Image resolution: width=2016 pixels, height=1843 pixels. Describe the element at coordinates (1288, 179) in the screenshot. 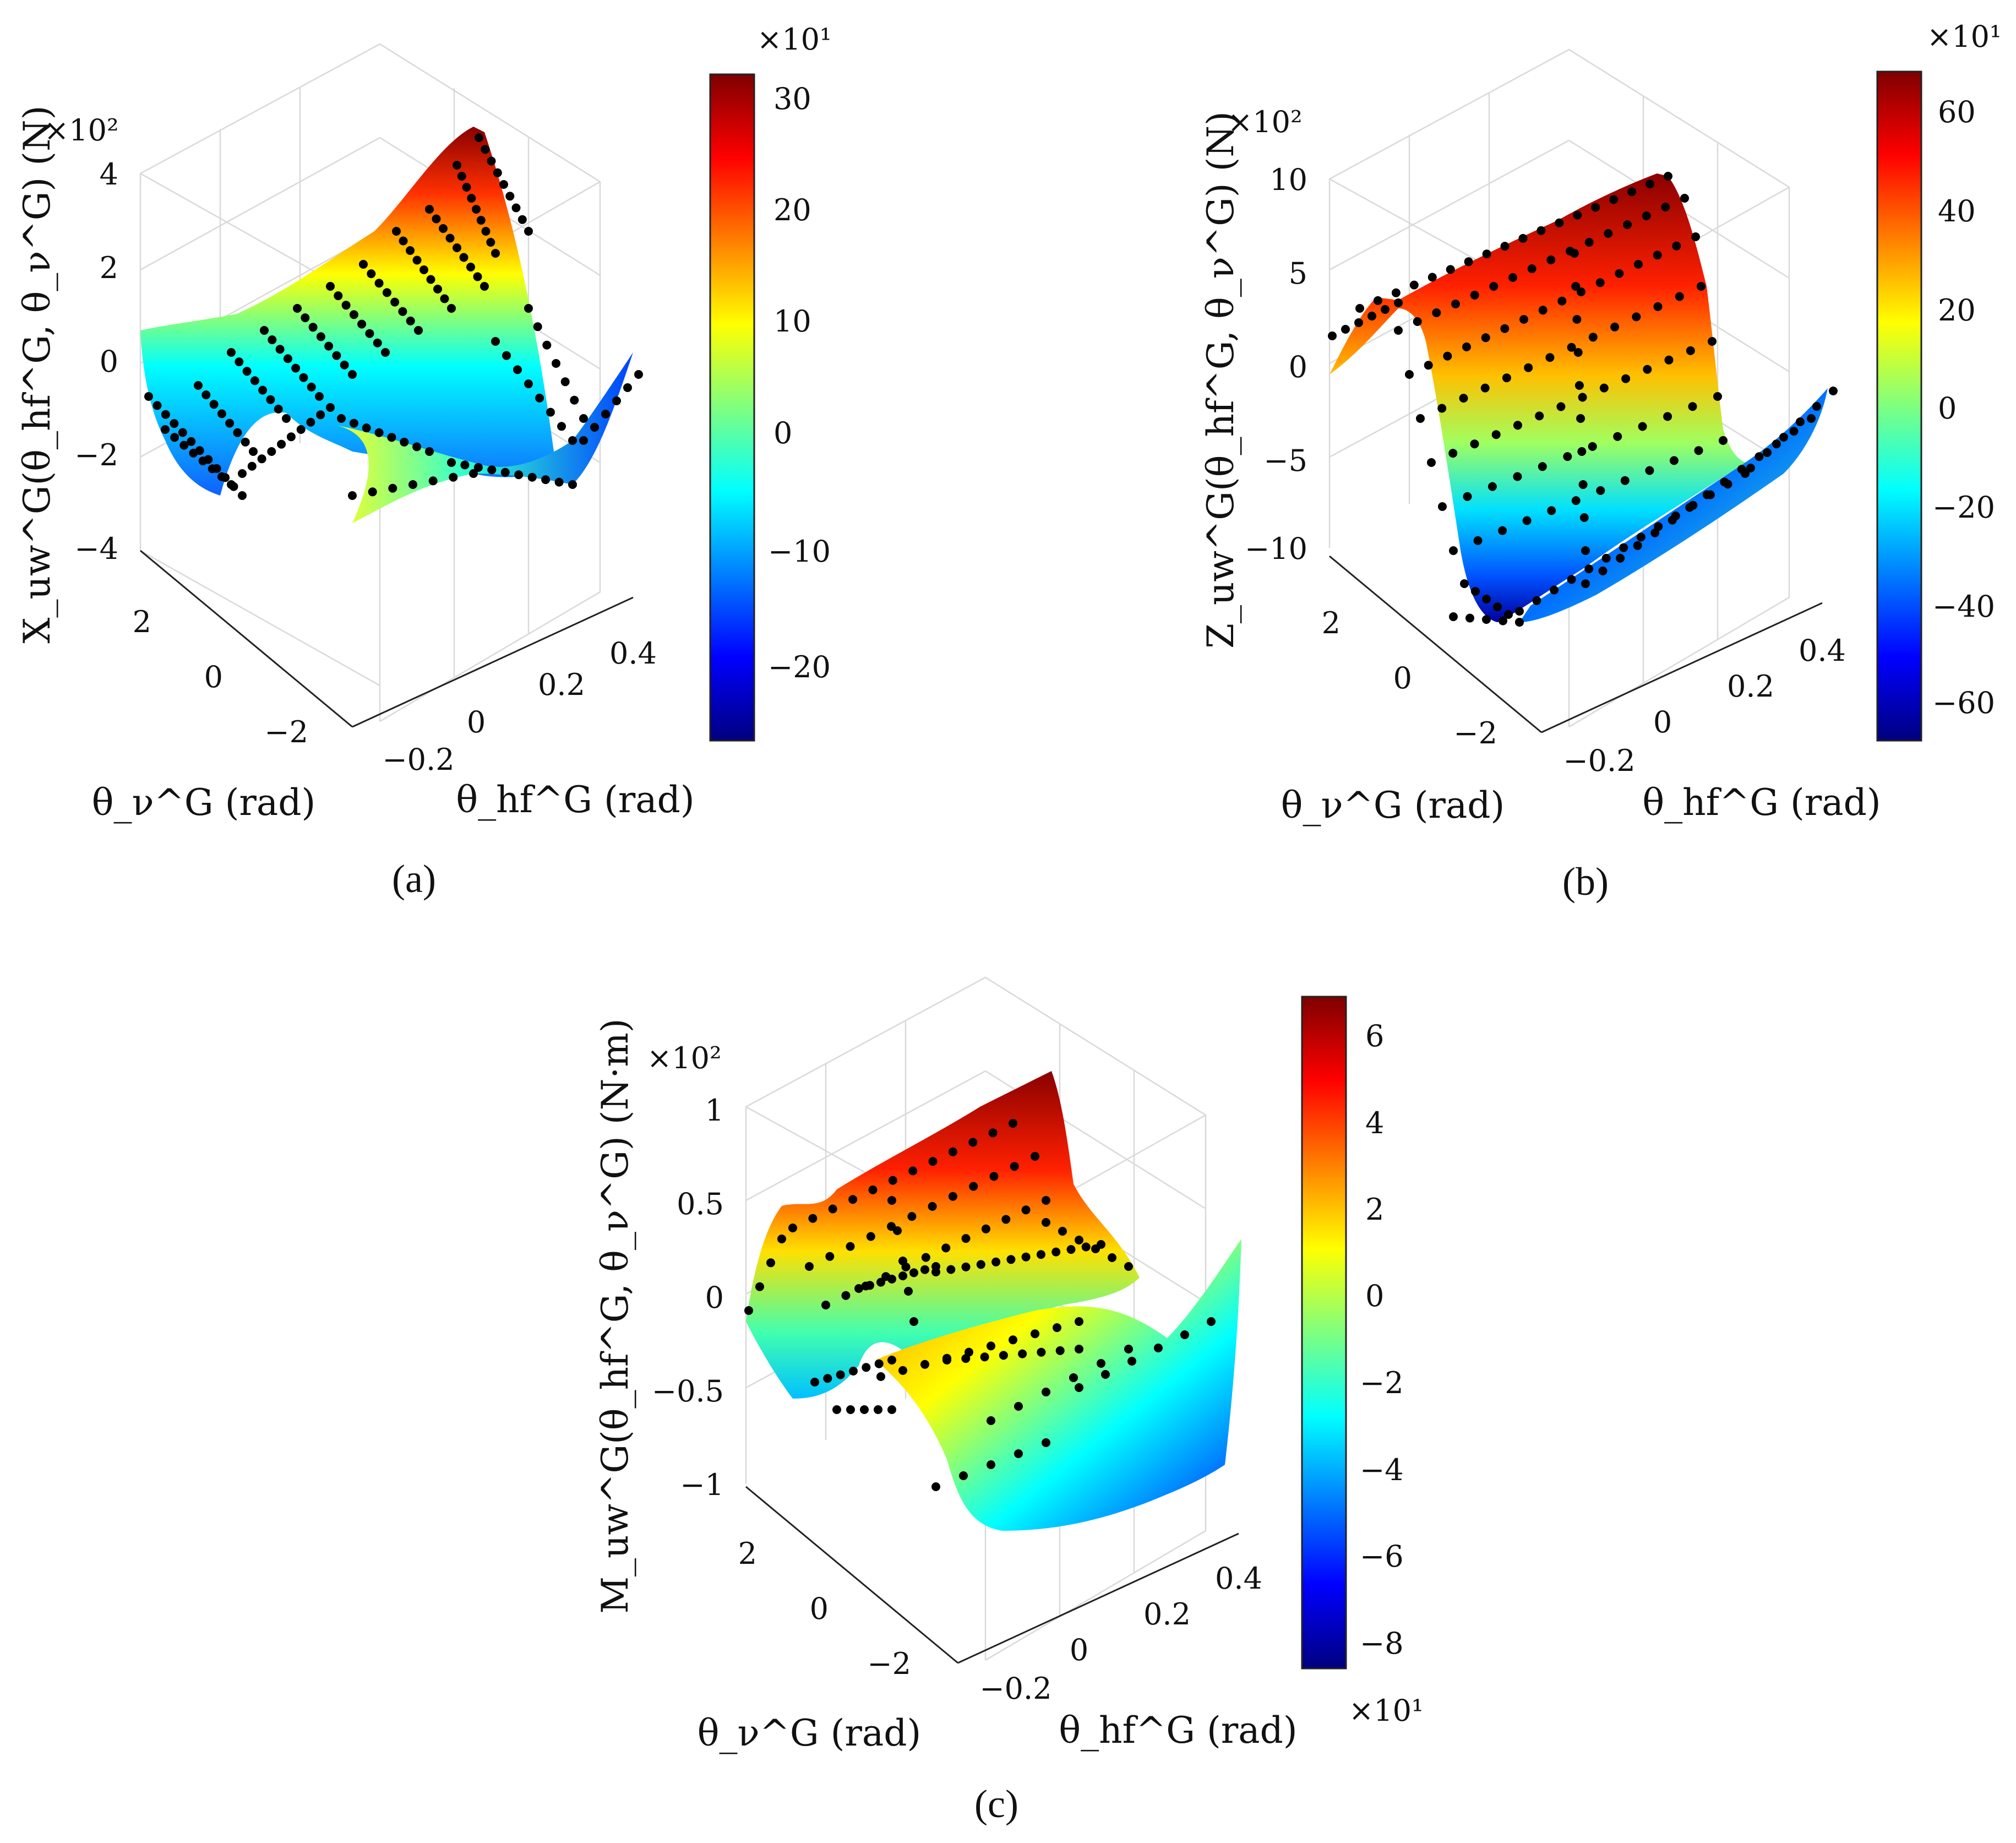

I see `z-tick-label: 10` at that location.